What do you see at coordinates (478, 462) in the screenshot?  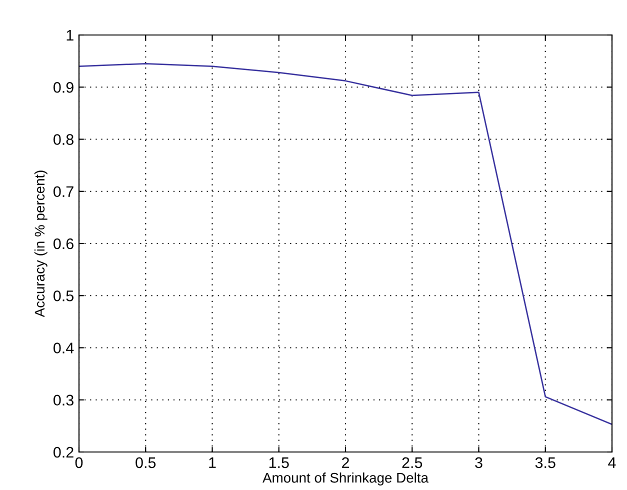 I see `x-tick-label: 3` at bounding box center [478, 462].